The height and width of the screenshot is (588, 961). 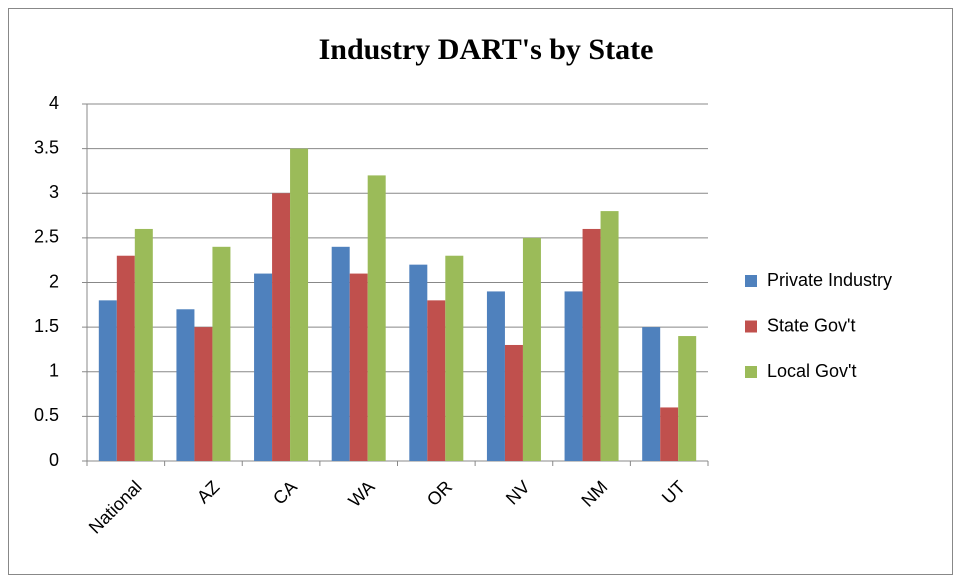 I want to click on legend-label: State Gov't, so click(x=811, y=325).